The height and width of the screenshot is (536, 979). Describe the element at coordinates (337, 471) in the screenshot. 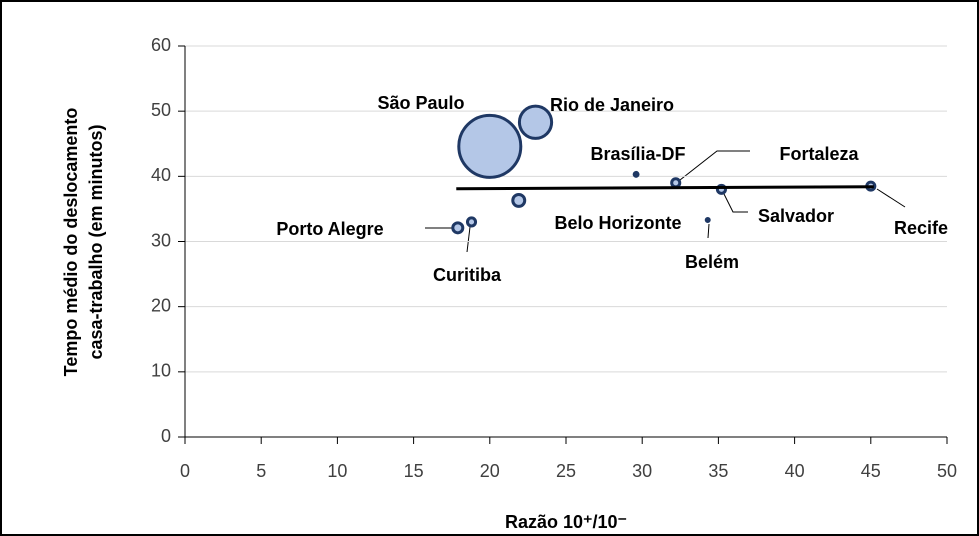

I see `x-tick-label: 10` at that location.